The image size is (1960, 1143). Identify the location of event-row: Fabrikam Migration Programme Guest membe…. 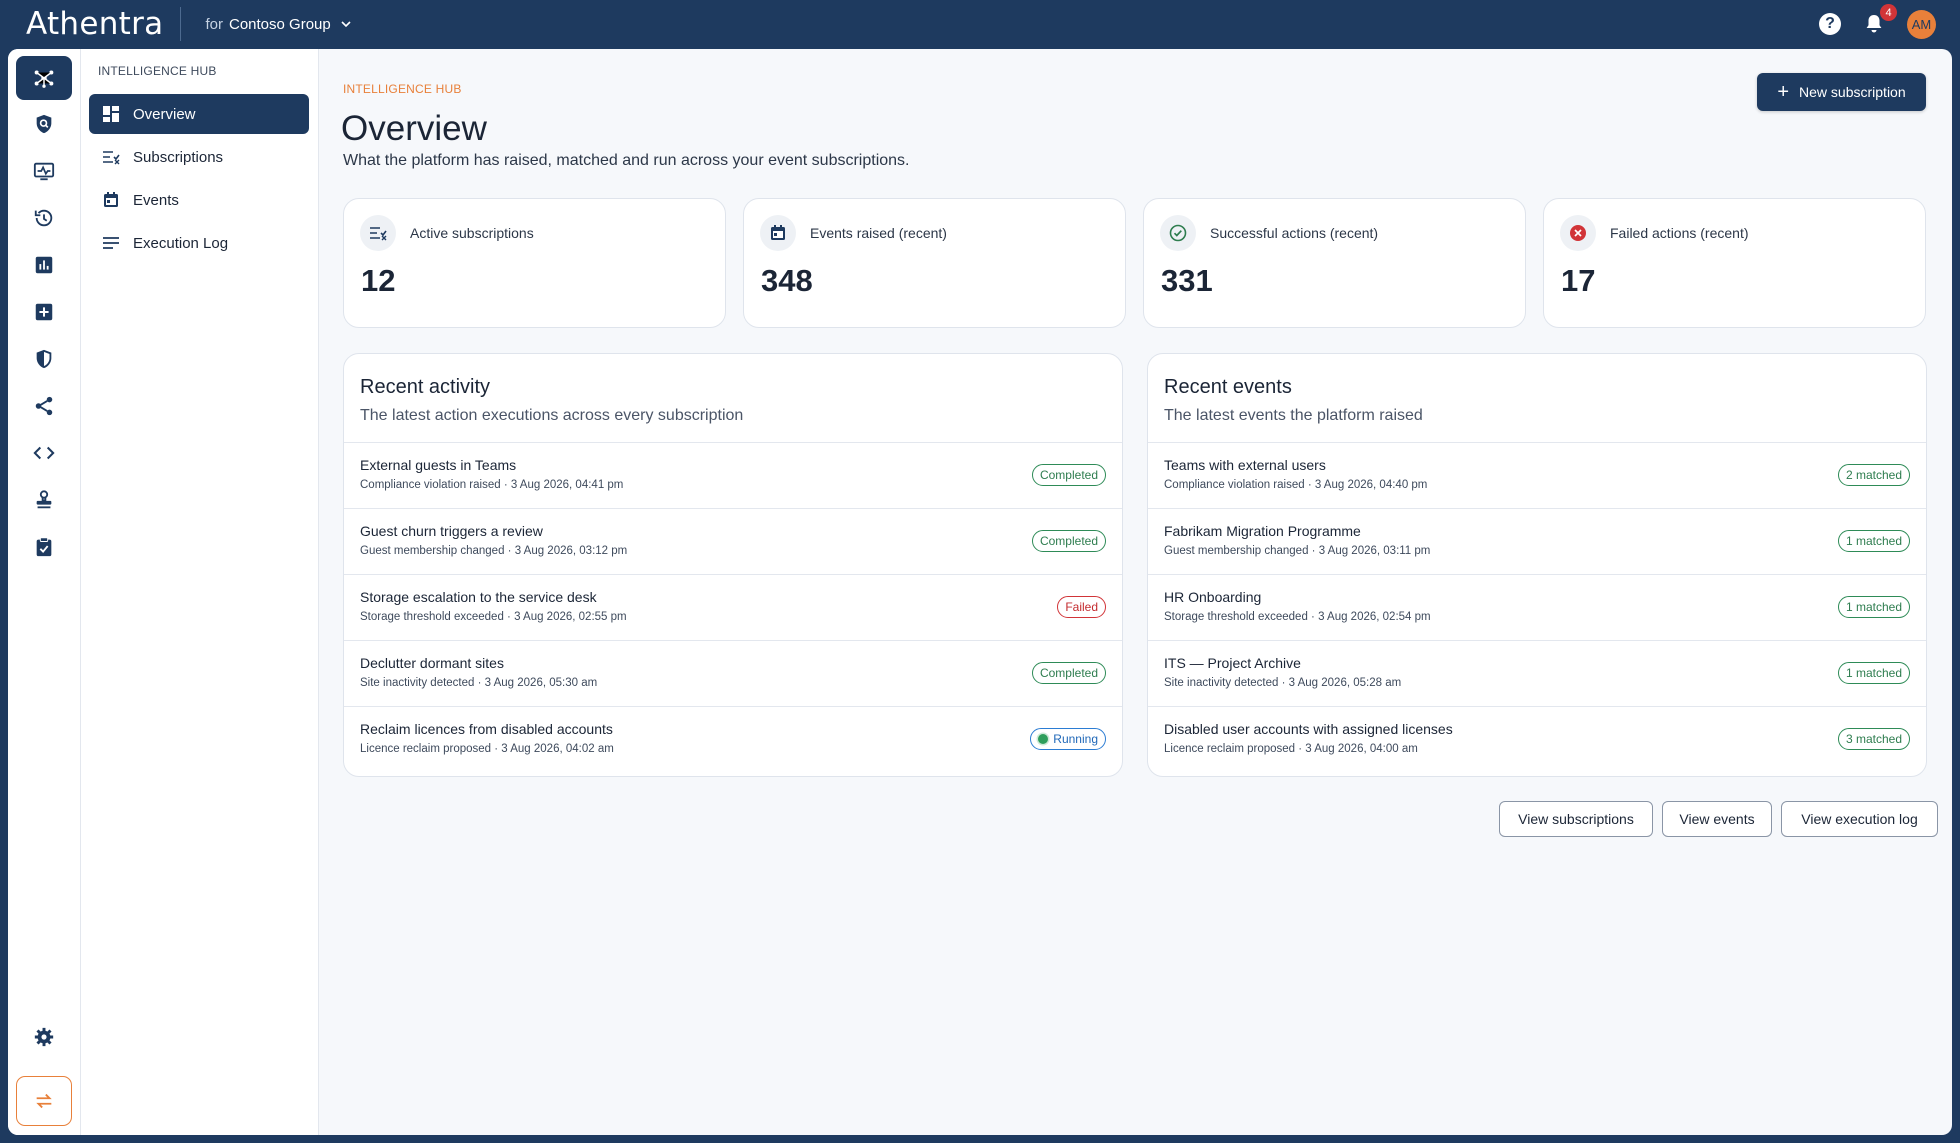
(1537, 541).